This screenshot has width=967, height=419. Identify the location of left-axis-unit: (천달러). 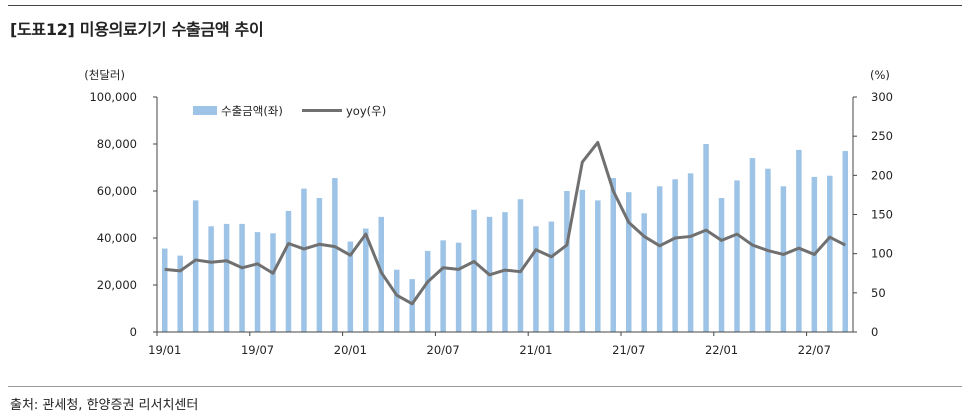
(104, 75).